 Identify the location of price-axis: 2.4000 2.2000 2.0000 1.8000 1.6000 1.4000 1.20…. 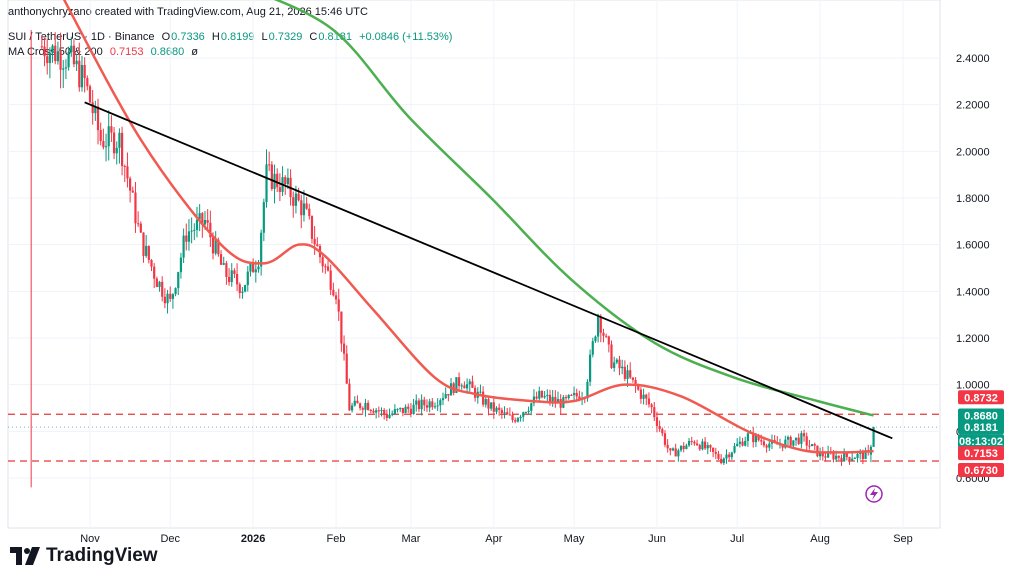
(973, 269).